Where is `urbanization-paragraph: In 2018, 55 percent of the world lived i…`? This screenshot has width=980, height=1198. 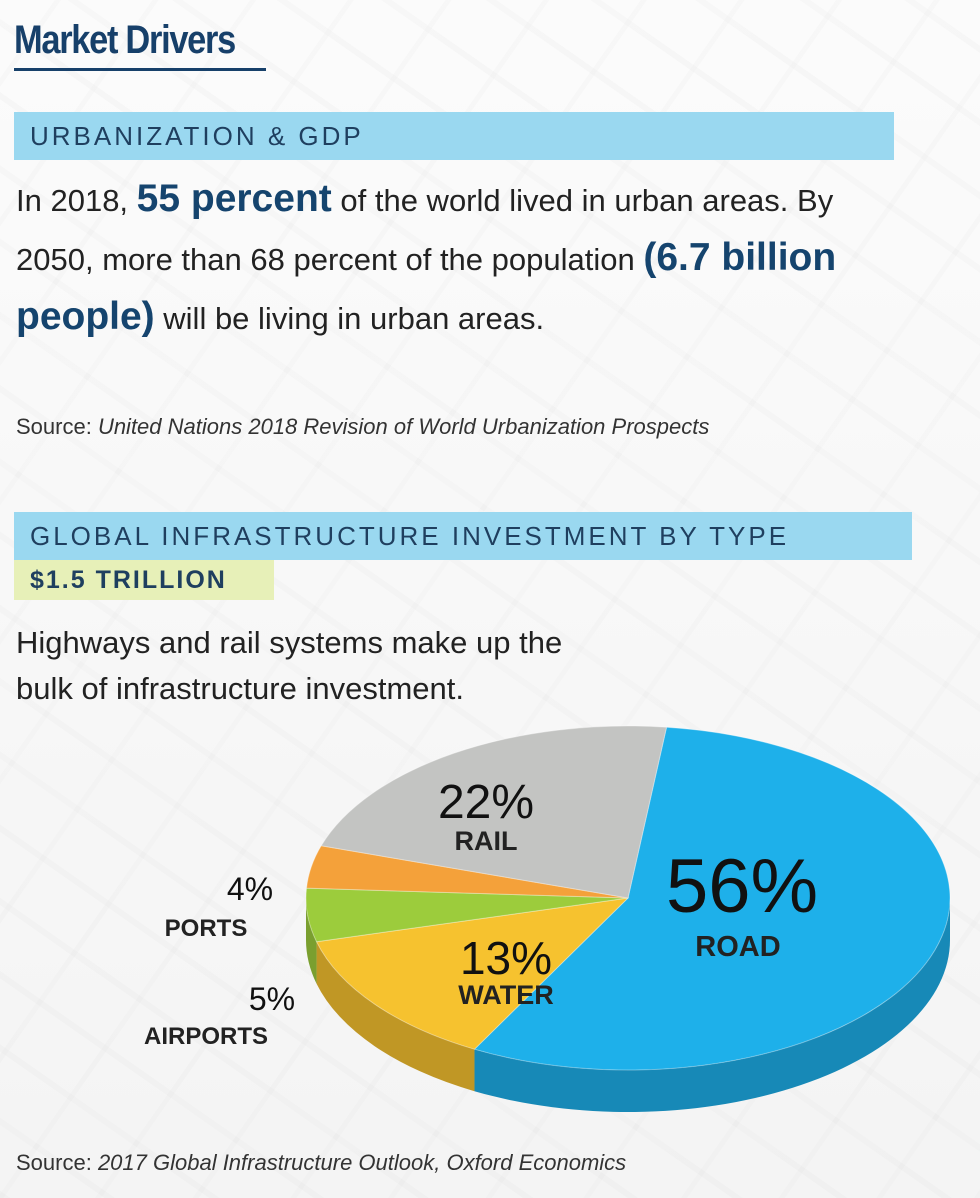
urbanization-paragraph: In 2018, 55 percent of the world lived i… is located at coordinates (466, 258).